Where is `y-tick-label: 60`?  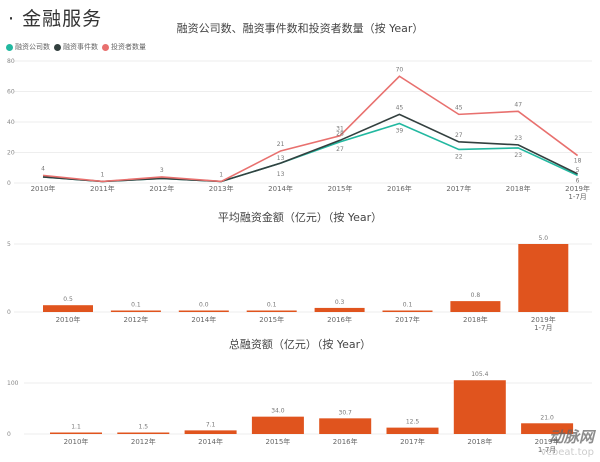 y-tick-label: 60 is located at coordinates (11, 92).